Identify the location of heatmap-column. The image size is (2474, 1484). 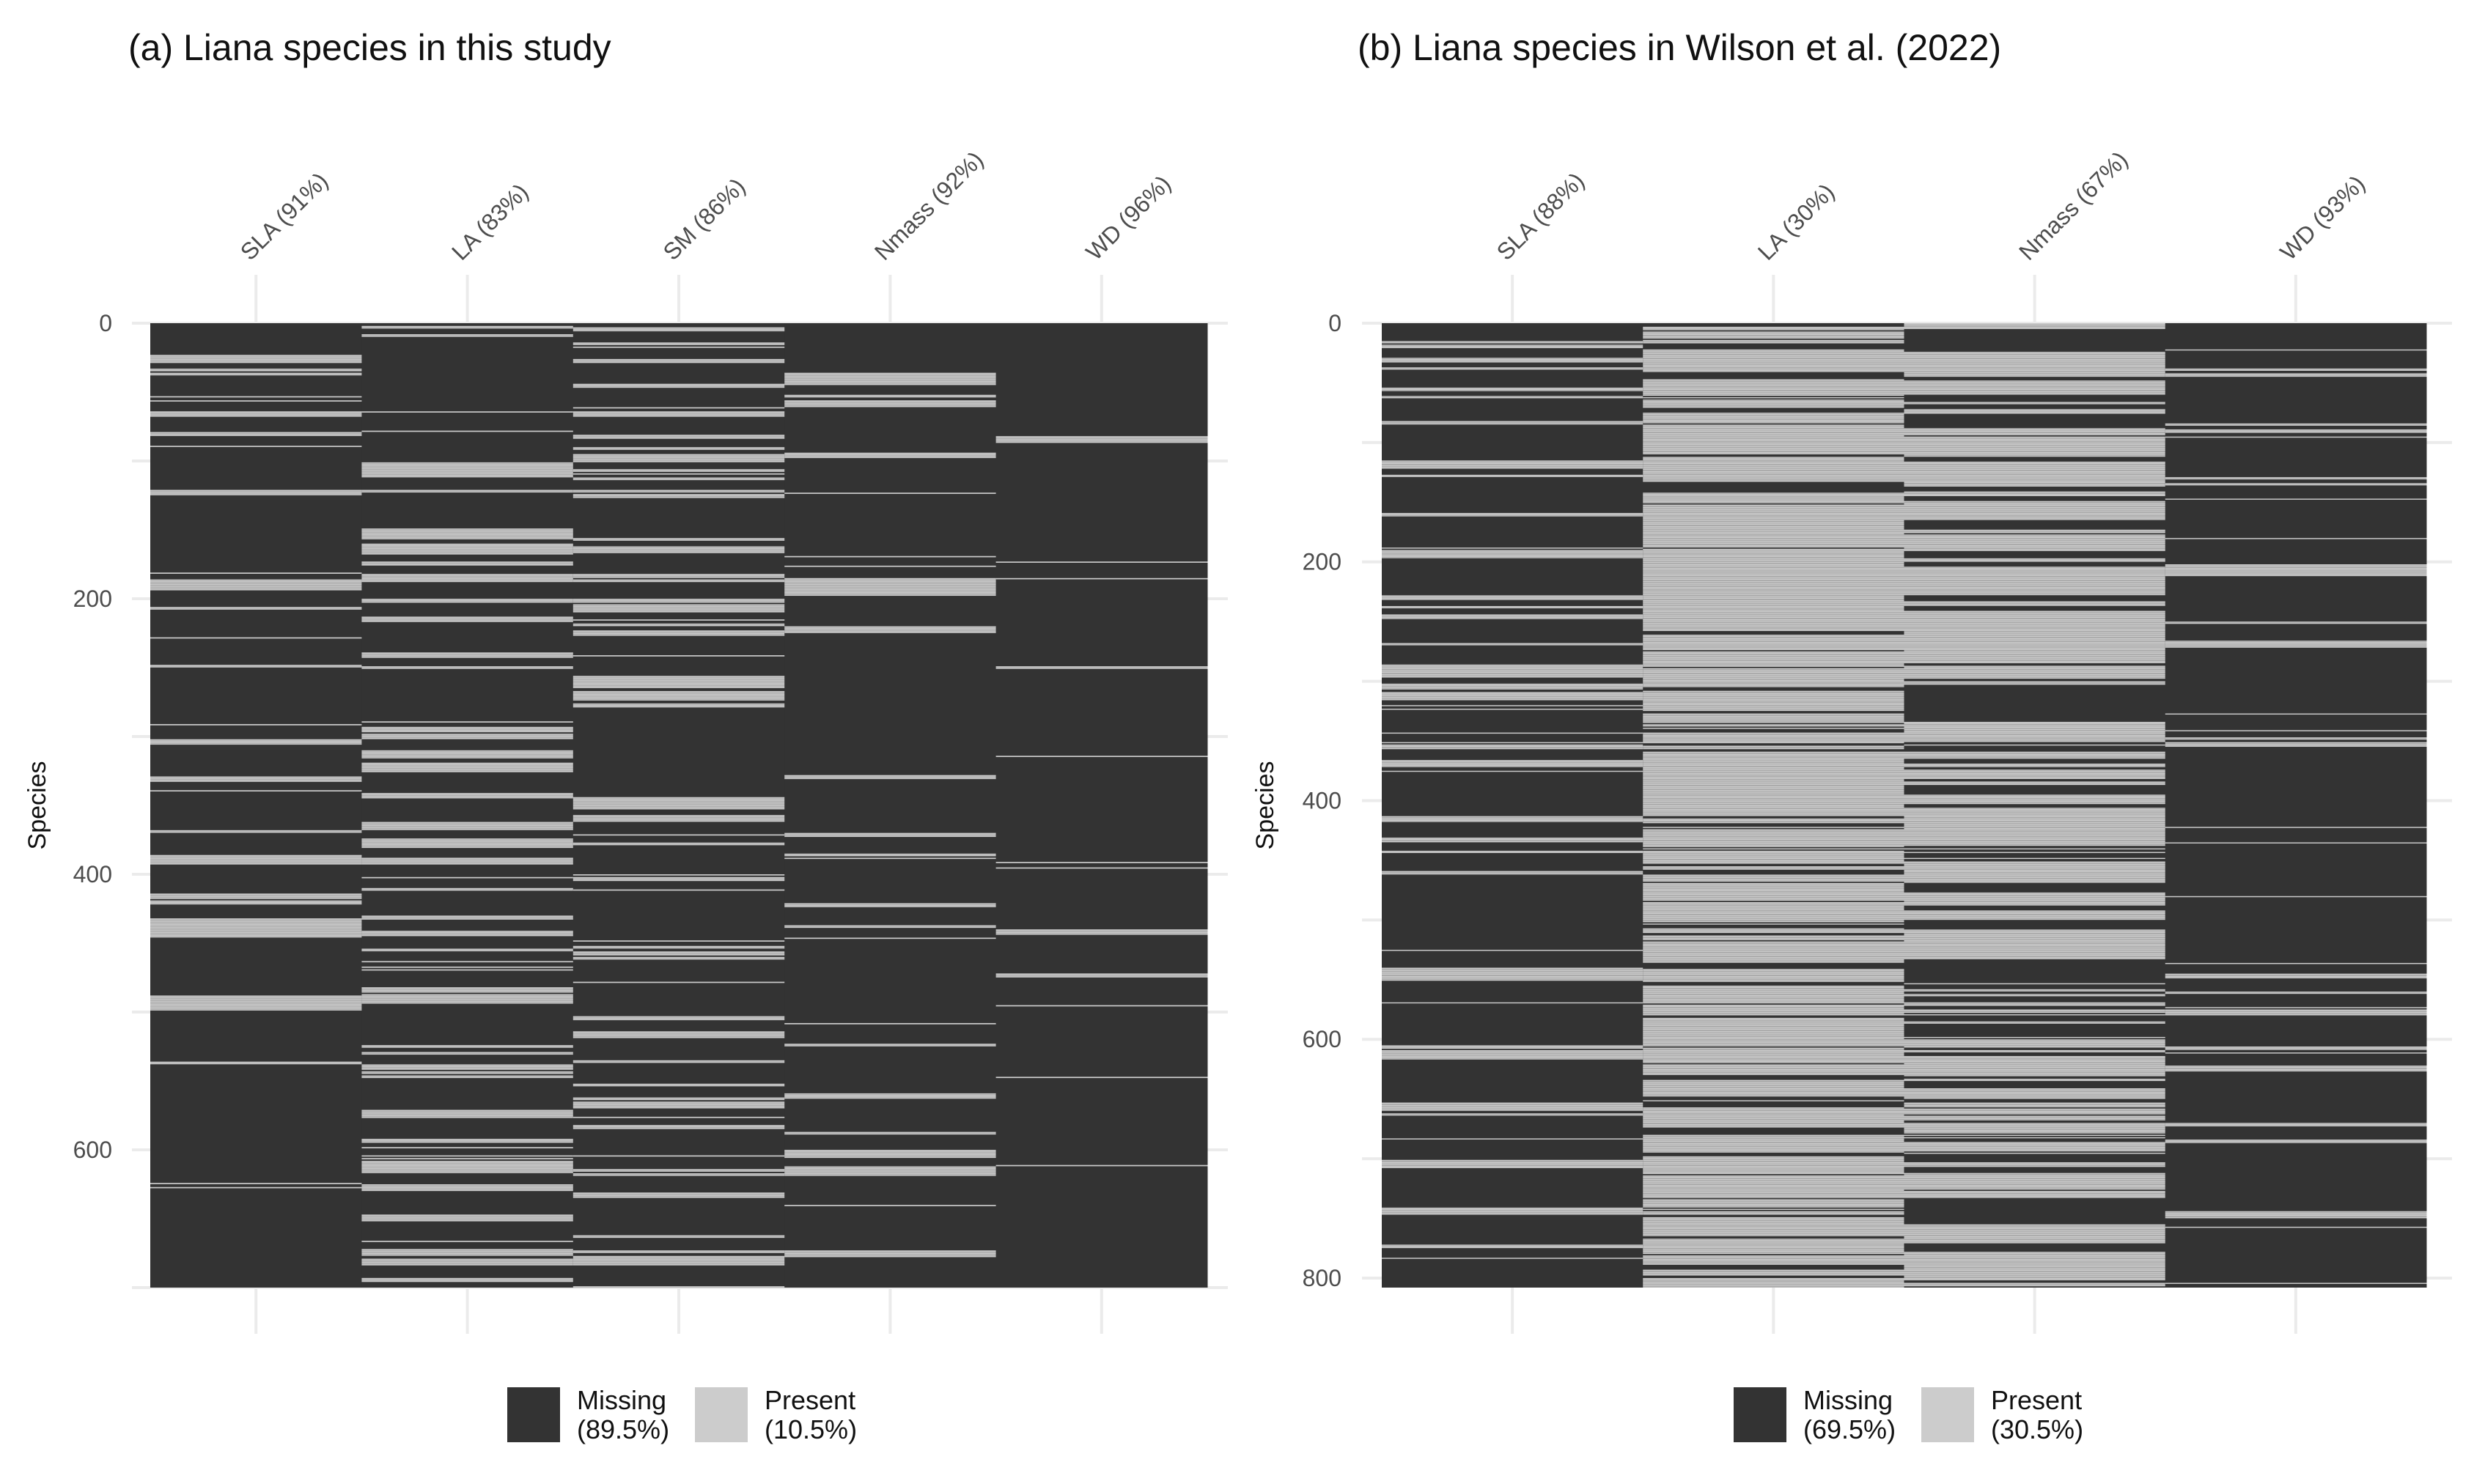
(890, 806).